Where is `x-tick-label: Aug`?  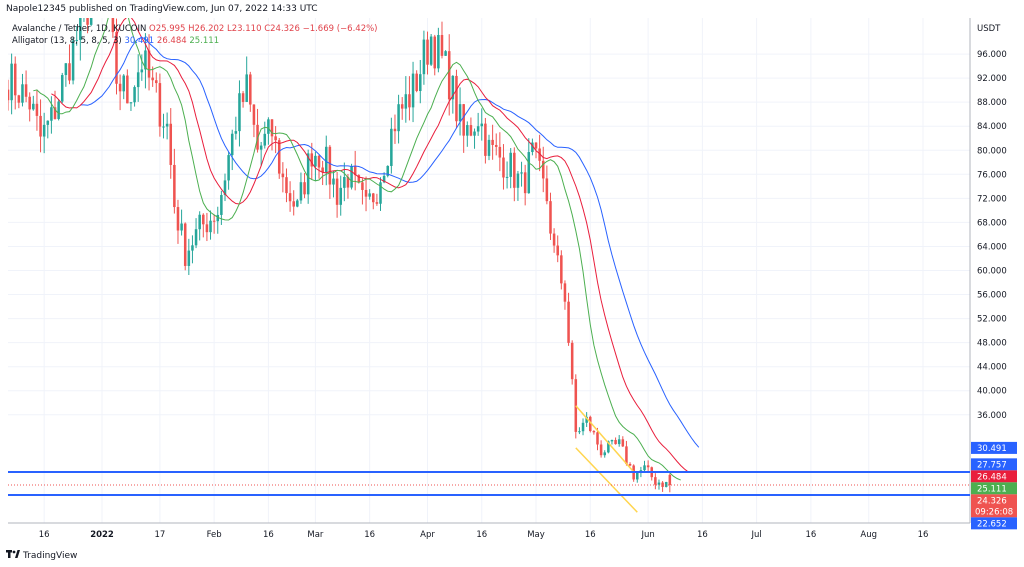
x-tick-label: Aug is located at coordinates (868, 535).